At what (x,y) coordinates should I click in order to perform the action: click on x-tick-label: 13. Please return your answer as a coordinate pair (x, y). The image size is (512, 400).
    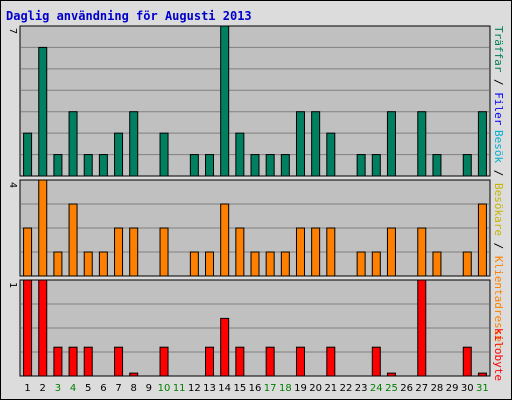
    Looking at the image, I should click on (209, 388).